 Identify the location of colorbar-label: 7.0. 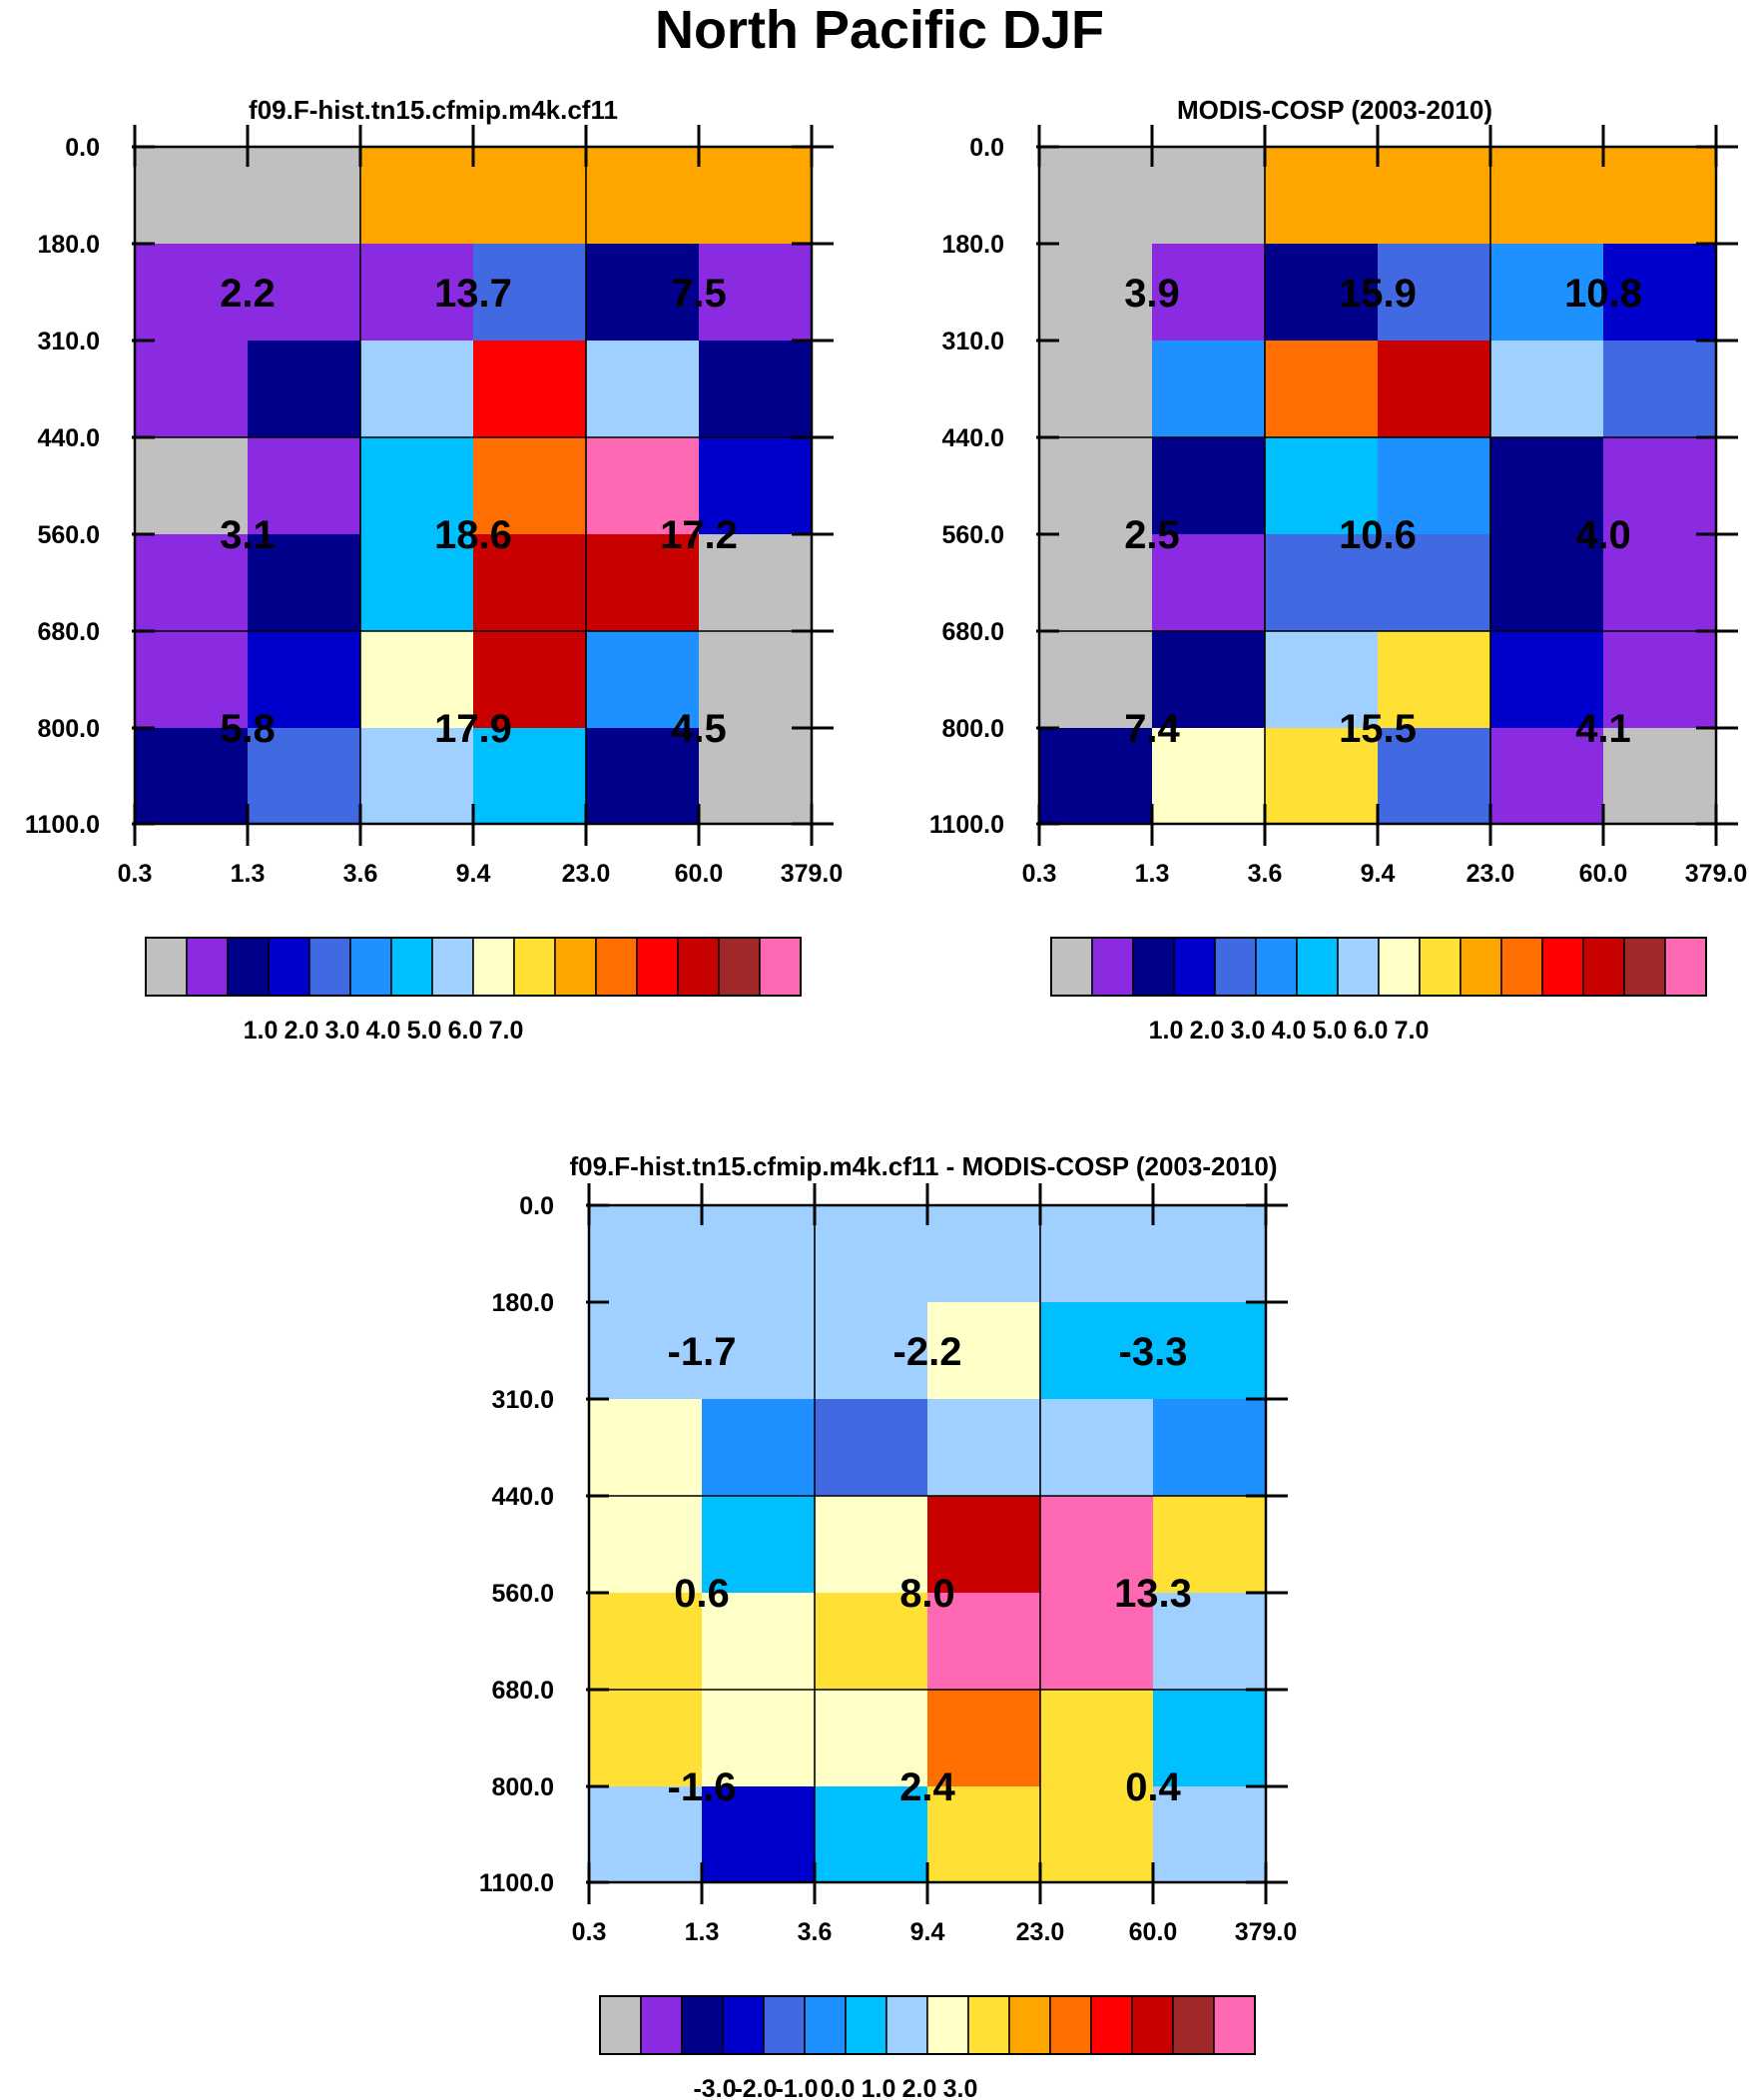
(507, 1031).